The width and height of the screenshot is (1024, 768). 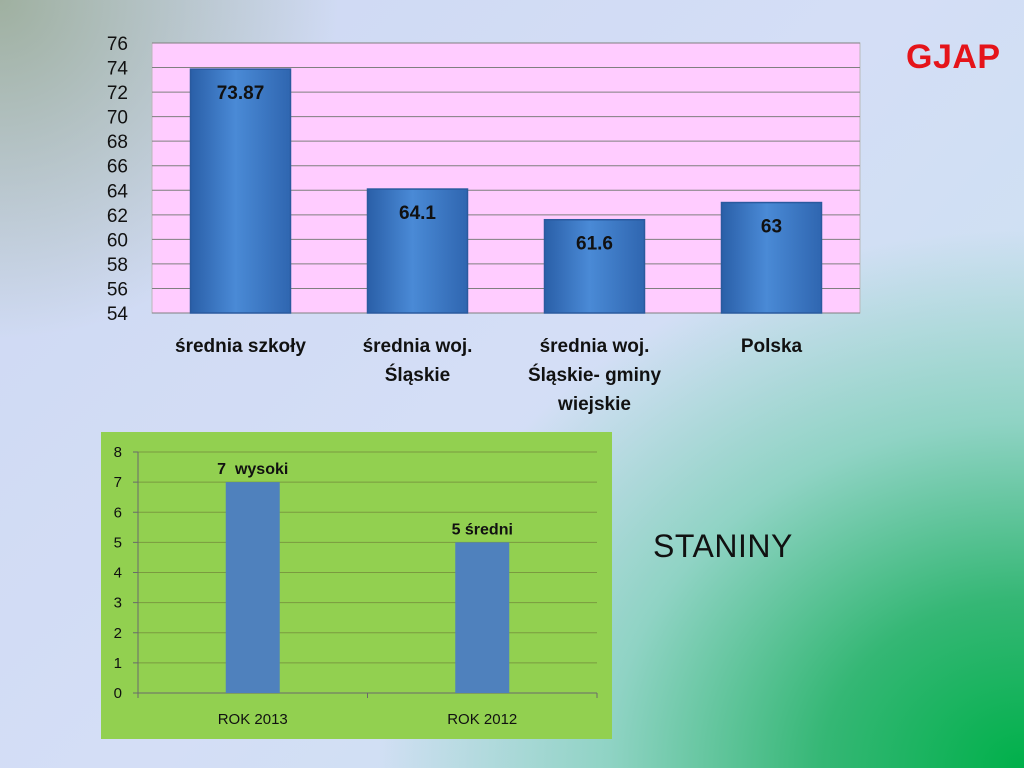 I want to click on chart-bottom-category-label: ROK 2013, so click(x=253, y=719).